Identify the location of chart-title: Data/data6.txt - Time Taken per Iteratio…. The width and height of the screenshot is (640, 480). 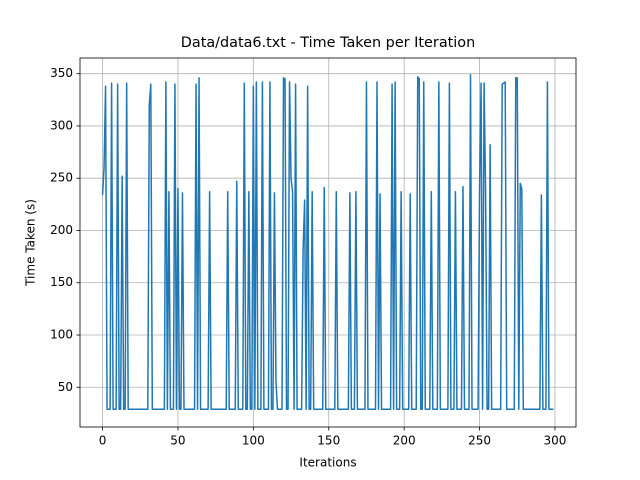
(328, 43).